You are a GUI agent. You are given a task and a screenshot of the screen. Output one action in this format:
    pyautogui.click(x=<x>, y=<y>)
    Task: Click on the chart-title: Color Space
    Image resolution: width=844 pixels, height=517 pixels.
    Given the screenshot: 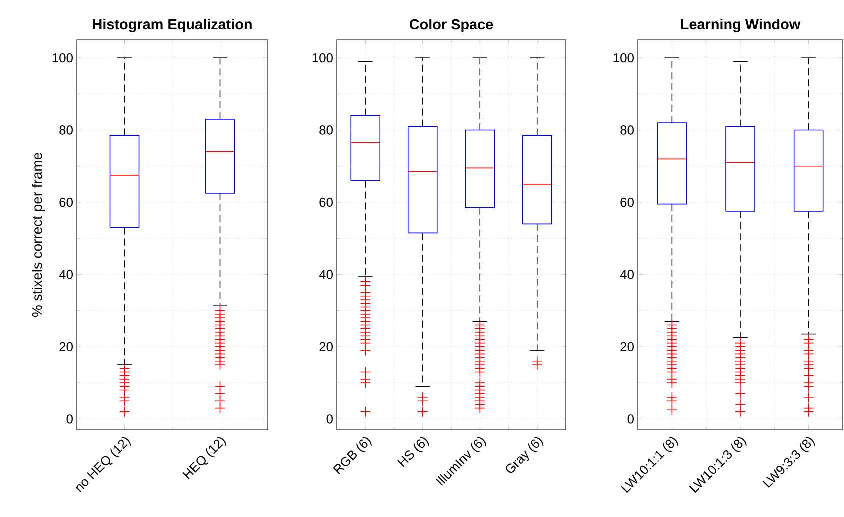 What is the action you would take?
    pyautogui.click(x=452, y=25)
    